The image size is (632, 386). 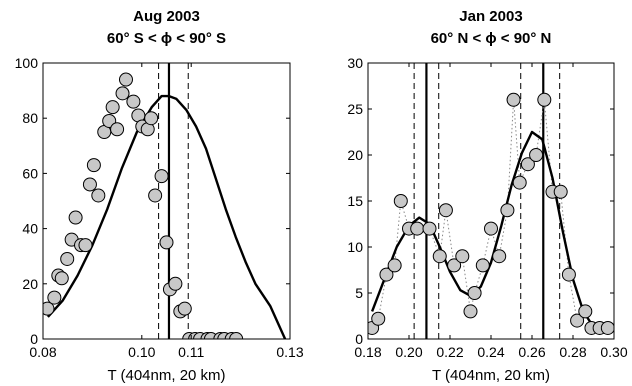 I want to click on y-tick-label: 80, so click(x=30, y=118).